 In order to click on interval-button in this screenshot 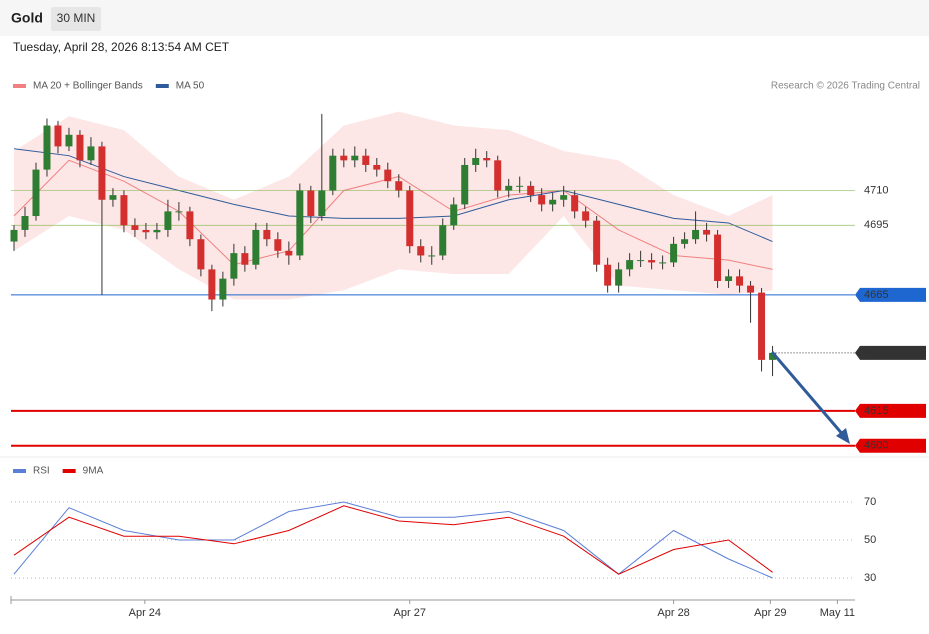, I will do `click(76, 19)`.